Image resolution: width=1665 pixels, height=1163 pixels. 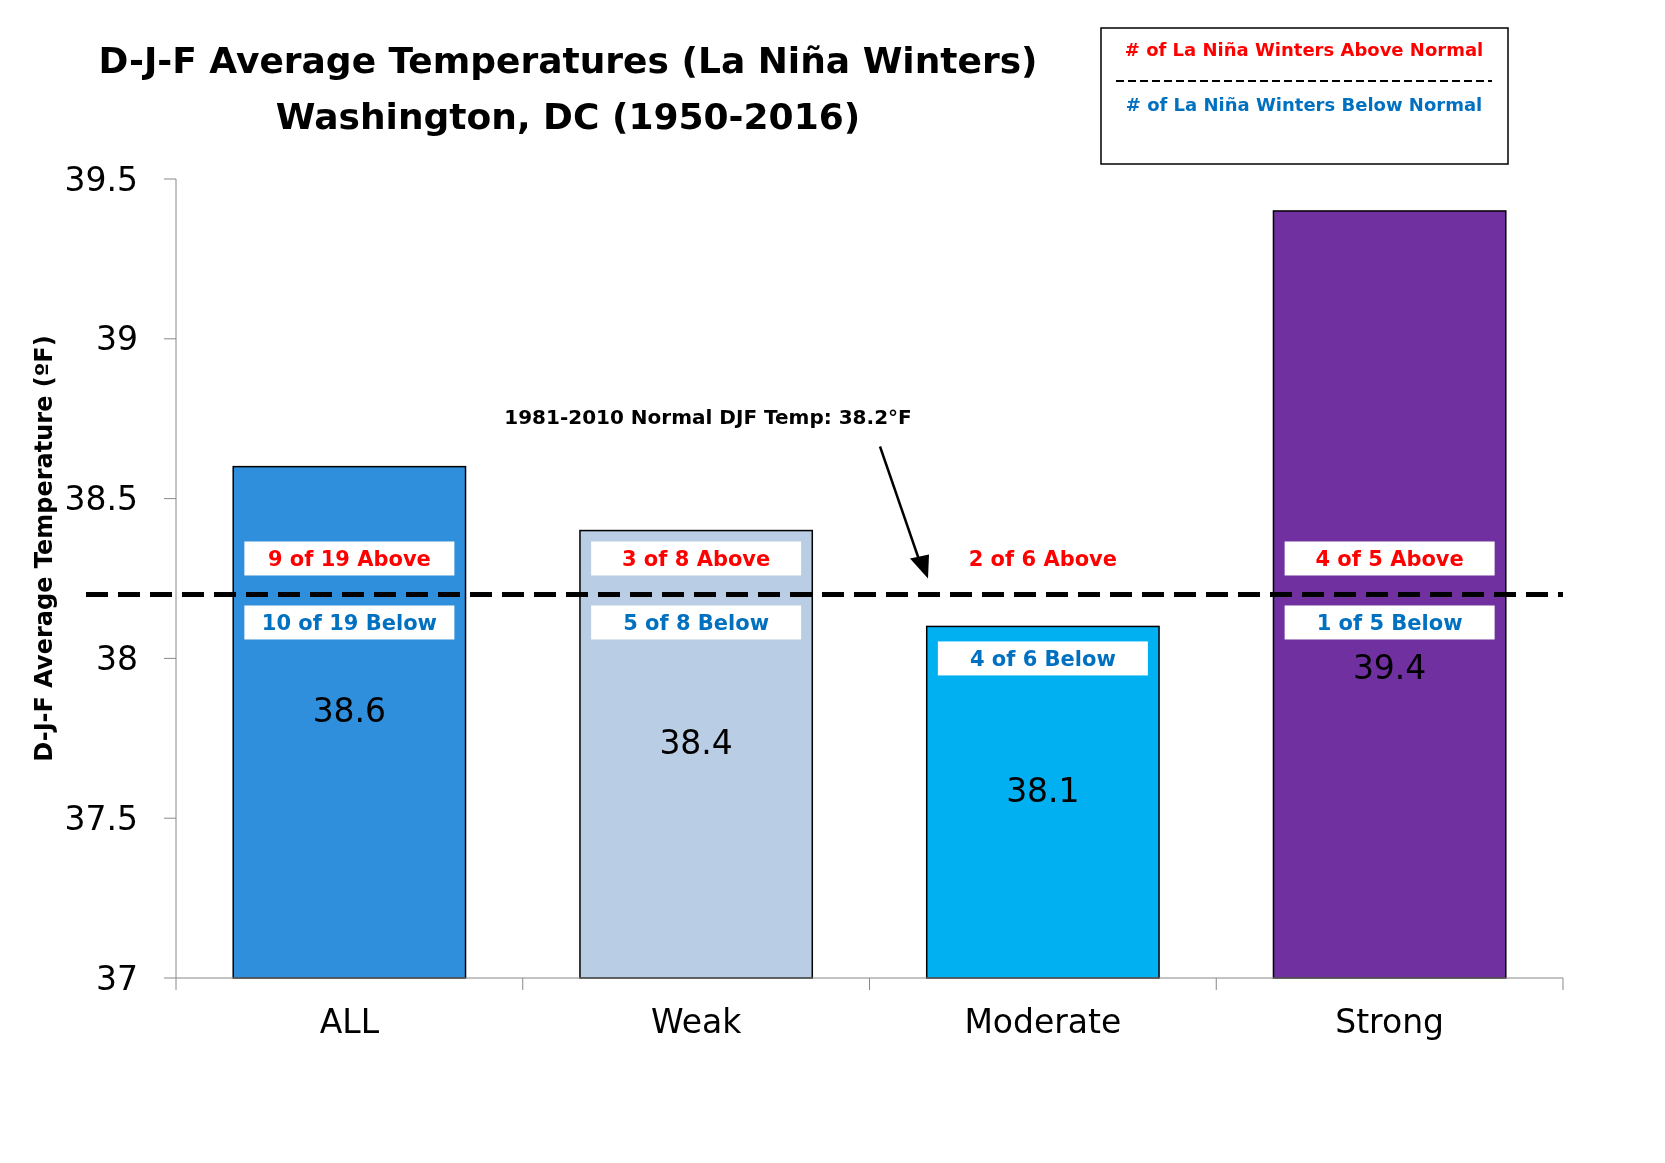 What do you see at coordinates (44, 548) in the screenshot?
I see `y-axis-title: D-J-F Average Temperature (ºF)` at bounding box center [44, 548].